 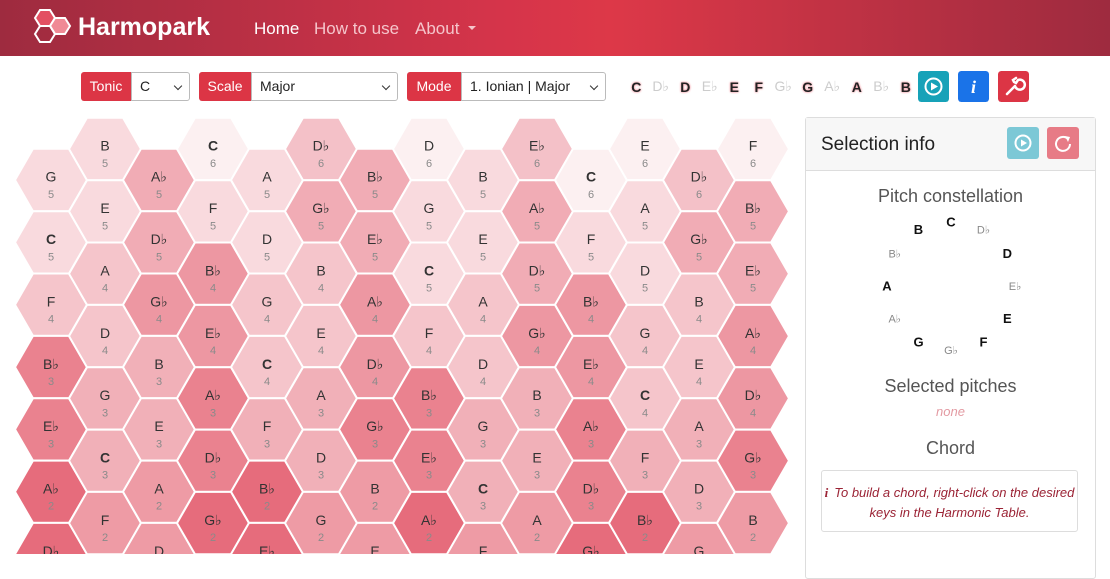 What do you see at coordinates (973, 86) in the screenshot?
I see `info-button: i` at bounding box center [973, 86].